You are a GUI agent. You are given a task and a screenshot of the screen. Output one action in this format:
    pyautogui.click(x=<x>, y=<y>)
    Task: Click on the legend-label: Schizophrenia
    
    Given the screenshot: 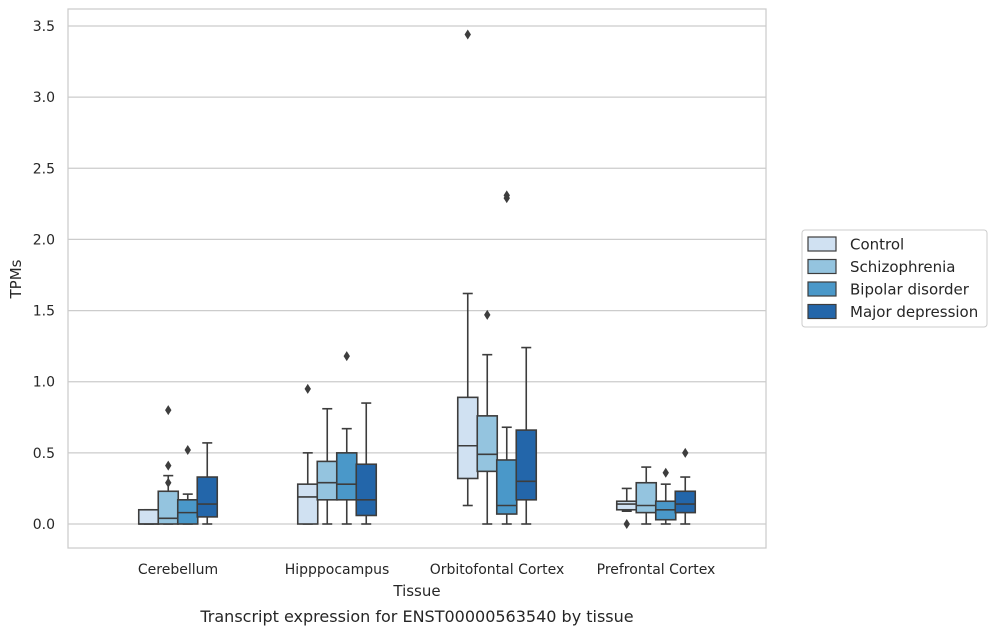 What is the action you would take?
    pyautogui.click(x=902, y=267)
    